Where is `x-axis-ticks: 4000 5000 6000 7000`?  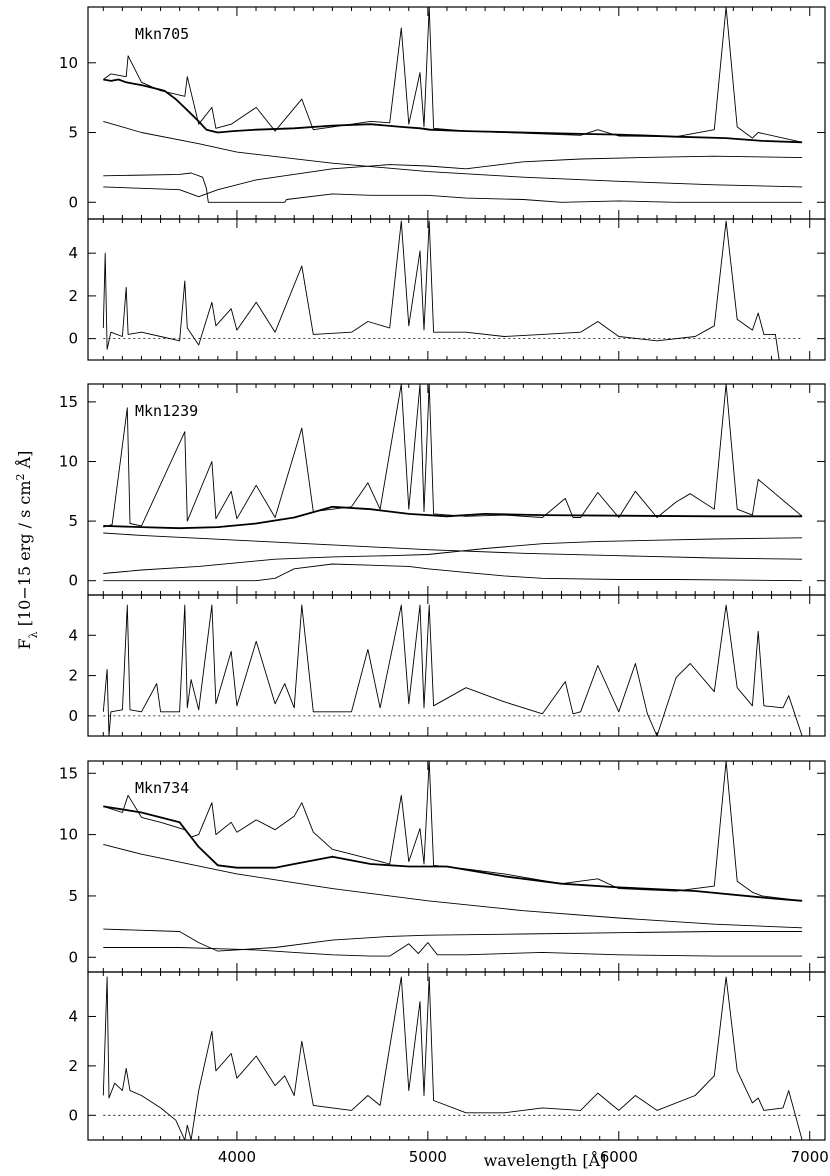 x-axis-ticks: 4000 5000 6000 7000 is located at coordinates (523, 1157).